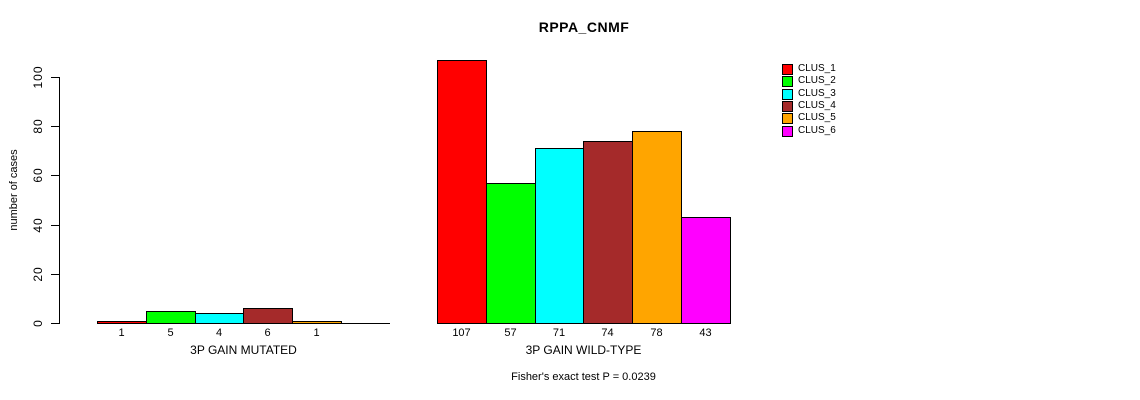 The image size is (1140, 400). I want to click on legend-item-clus_6: CLUS_6, so click(809, 131).